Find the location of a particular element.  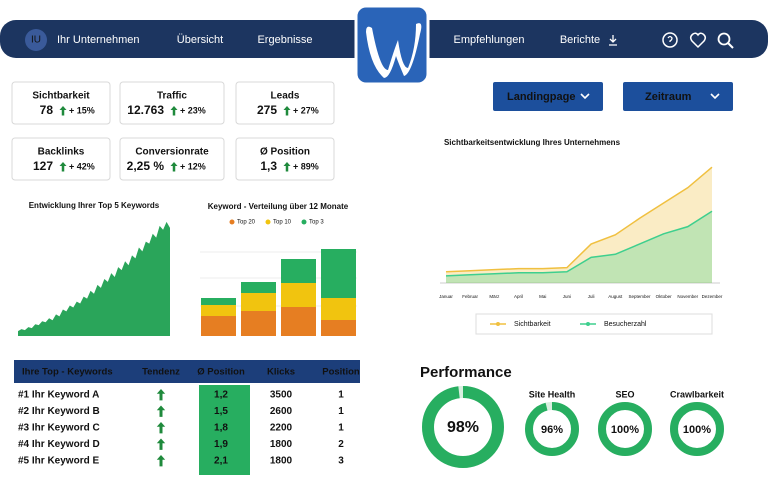

logo-mark is located at coordinates (394, 50).